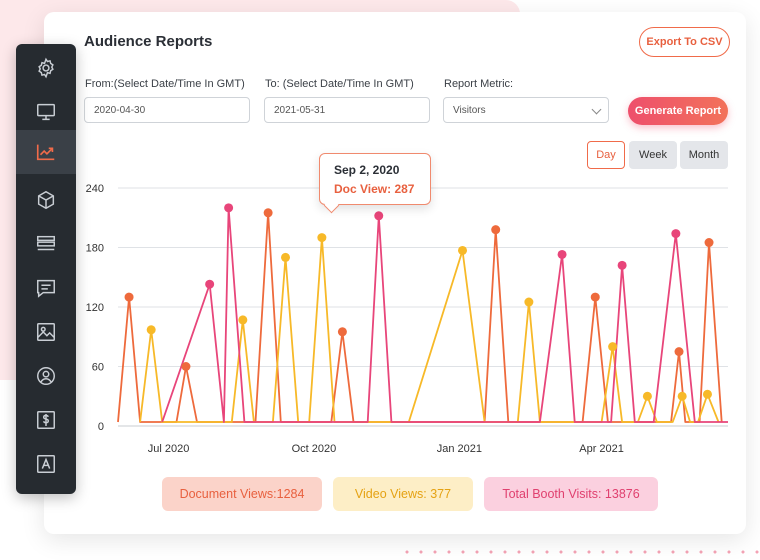  Describe the element at coordinates (95, 249) in the screenshot. I see `y-tick-label: 180` at that location.